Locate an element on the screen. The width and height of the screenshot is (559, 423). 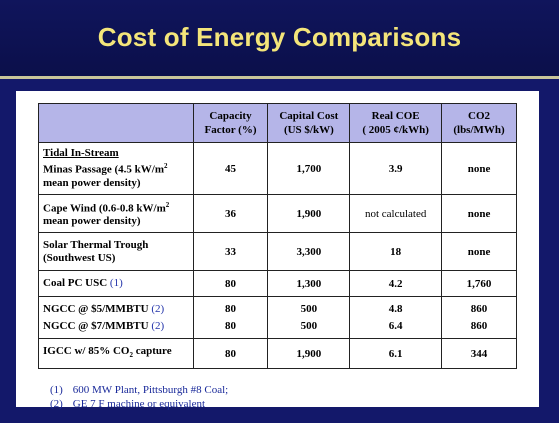
capacity-factor-cell: 45 is located at coordinates (230, 168).